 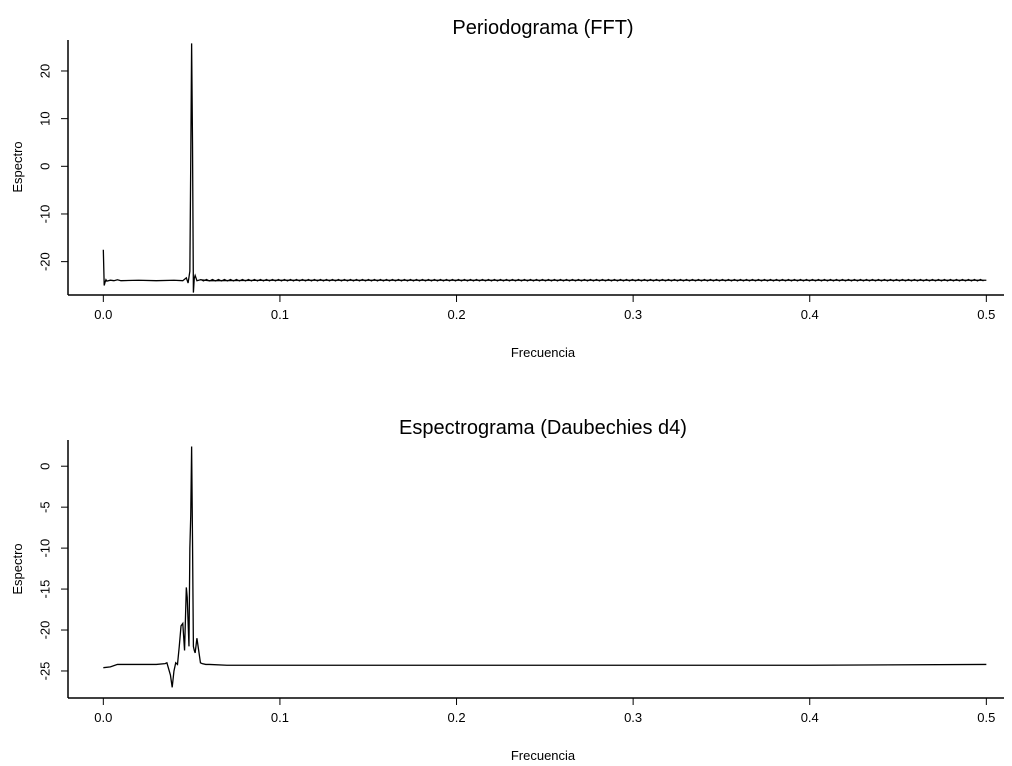 What do you see at coordinates (17, 166) in the screenshot?
I see `periodogram-y-label: Espectro` at bounding box center [17, 166].